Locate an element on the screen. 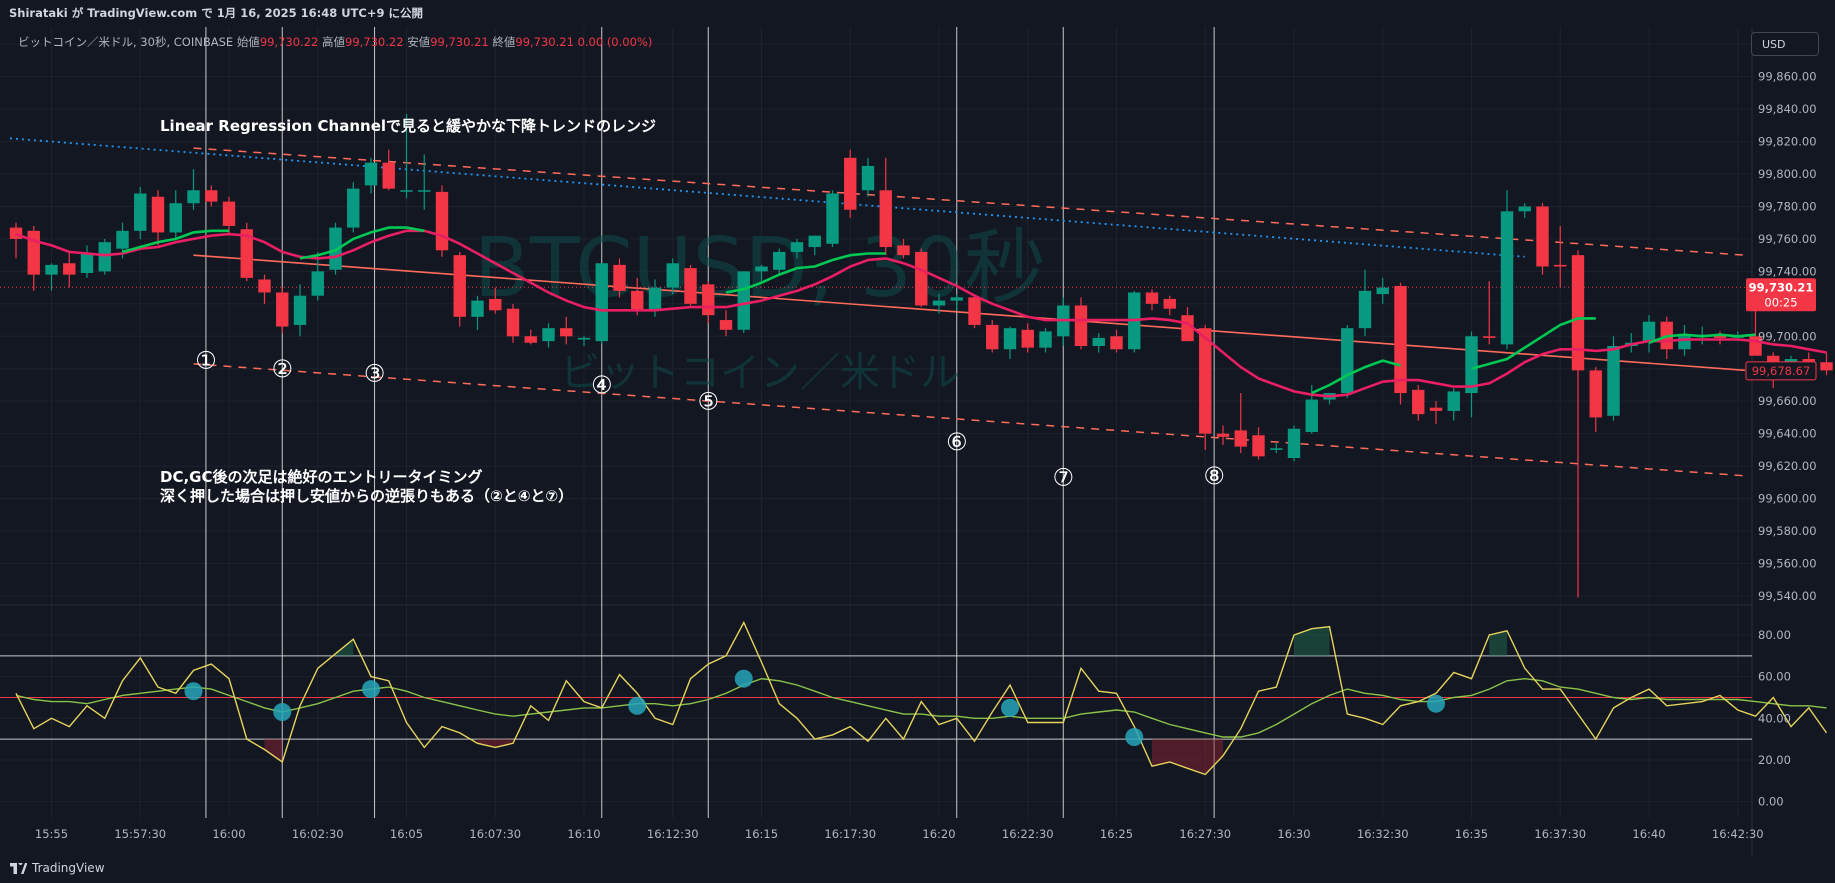  ma-price-tag is located at coordinates (1781, 371).